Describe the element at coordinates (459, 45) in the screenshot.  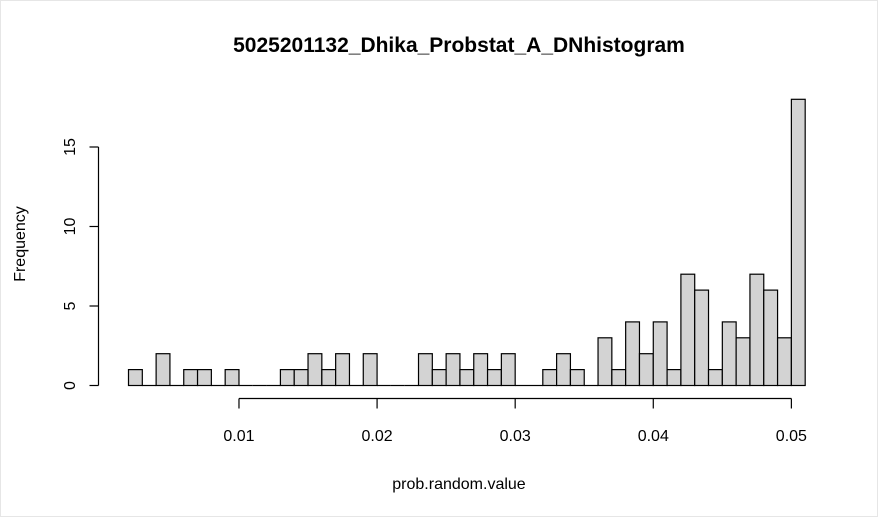
I see `chart-title: 5025201132_Dhika_Probstat_A_DNhistogram` at that location.